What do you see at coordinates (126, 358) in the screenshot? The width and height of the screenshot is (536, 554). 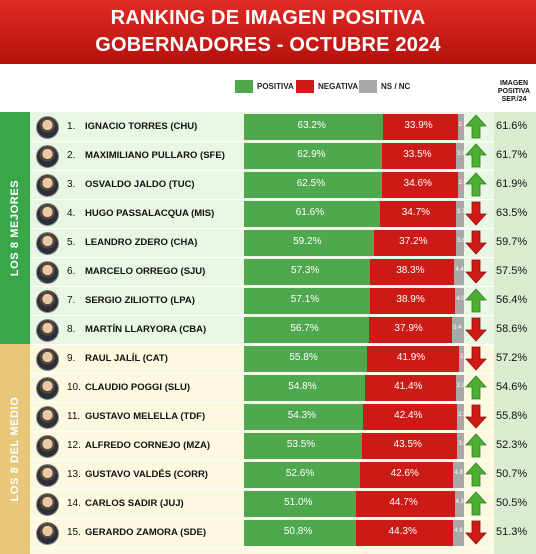 I see `governor-name: RAUL JALÍL (CAT)` at bounding box center [126, 358].